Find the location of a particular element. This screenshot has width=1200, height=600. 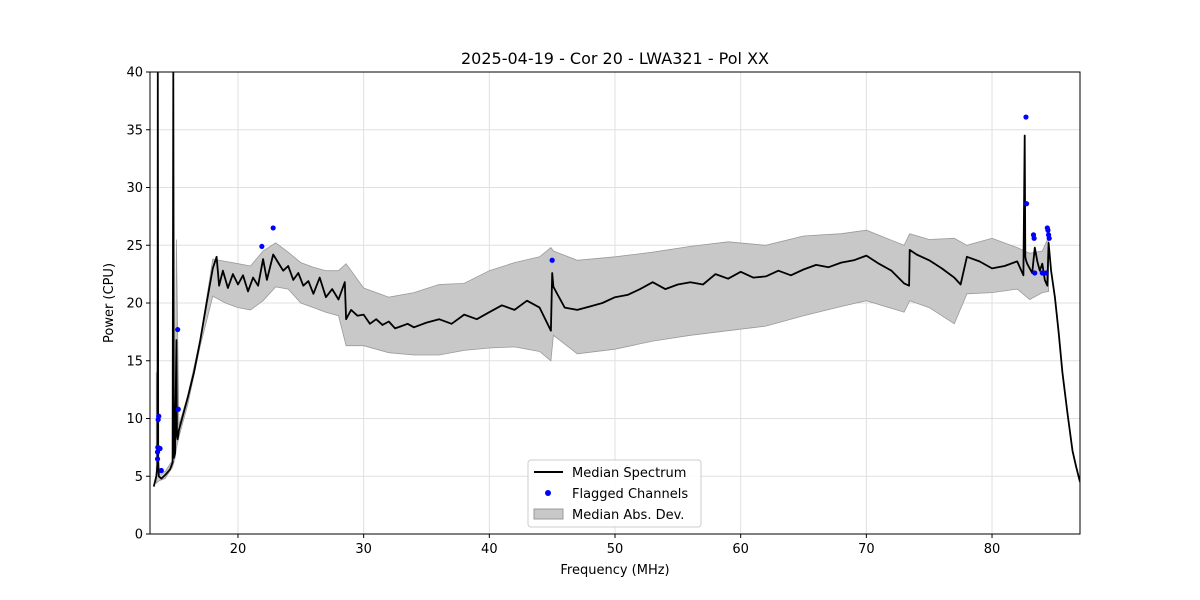

x-axis-ticks: 20 30 40 50 60 70 80 is located at coordinates (615, 545).